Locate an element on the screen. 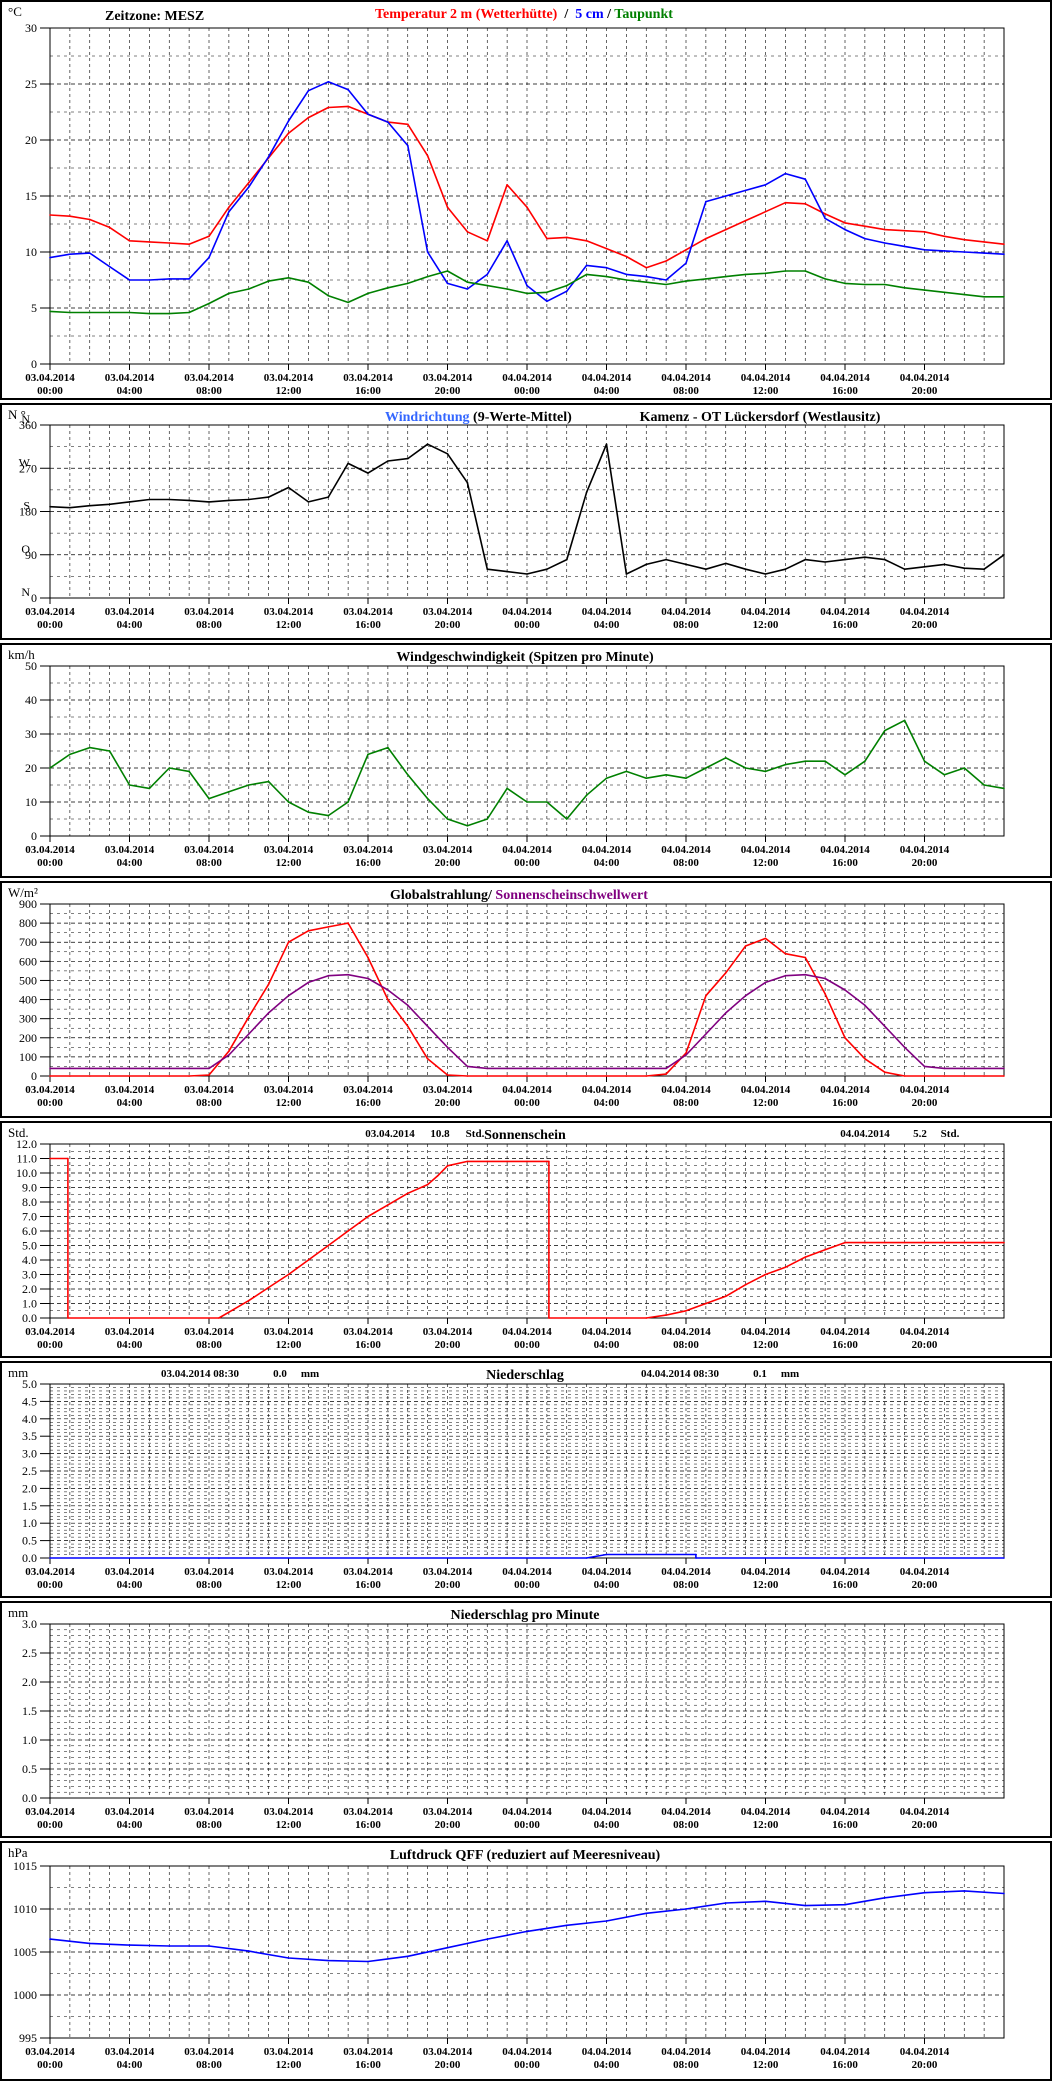  y-unit-label: mm is located at coordinates (18, 1612).